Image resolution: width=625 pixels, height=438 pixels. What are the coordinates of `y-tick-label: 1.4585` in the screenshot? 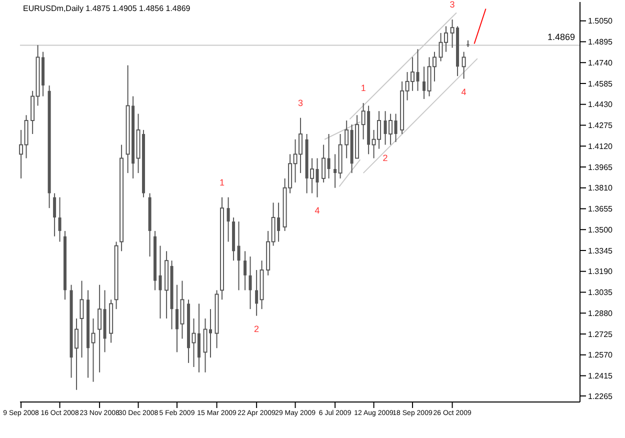 It's located at (601, 83).